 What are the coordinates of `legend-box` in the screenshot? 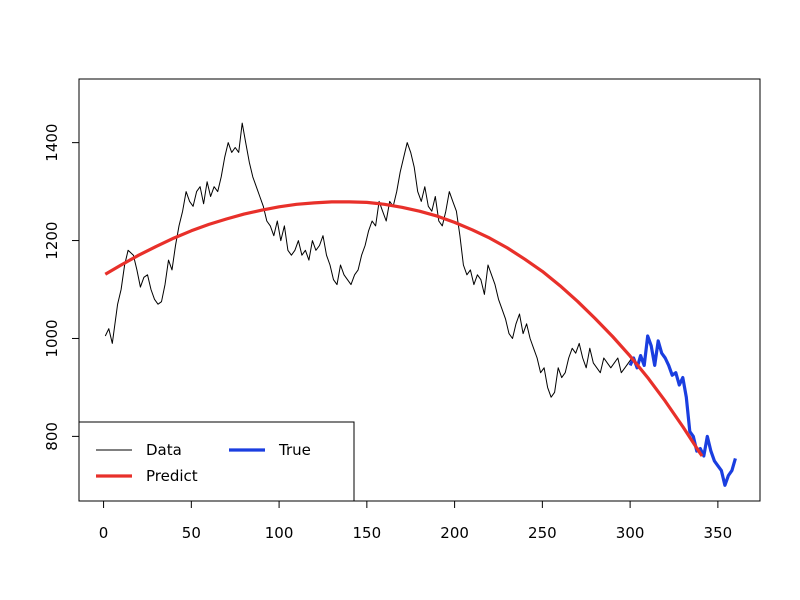 It's located at (216, 461).